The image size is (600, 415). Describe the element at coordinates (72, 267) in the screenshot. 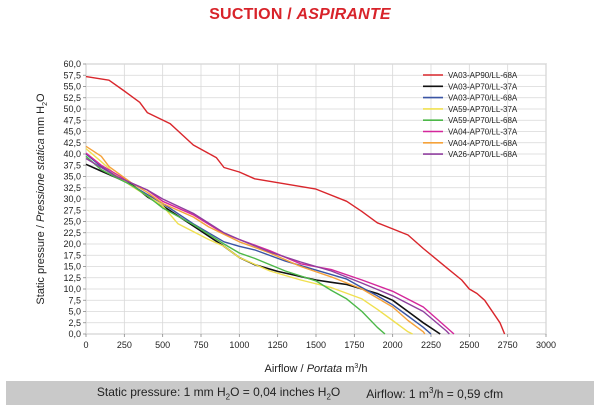

I see `y-tick-label: 15,0` at that location.